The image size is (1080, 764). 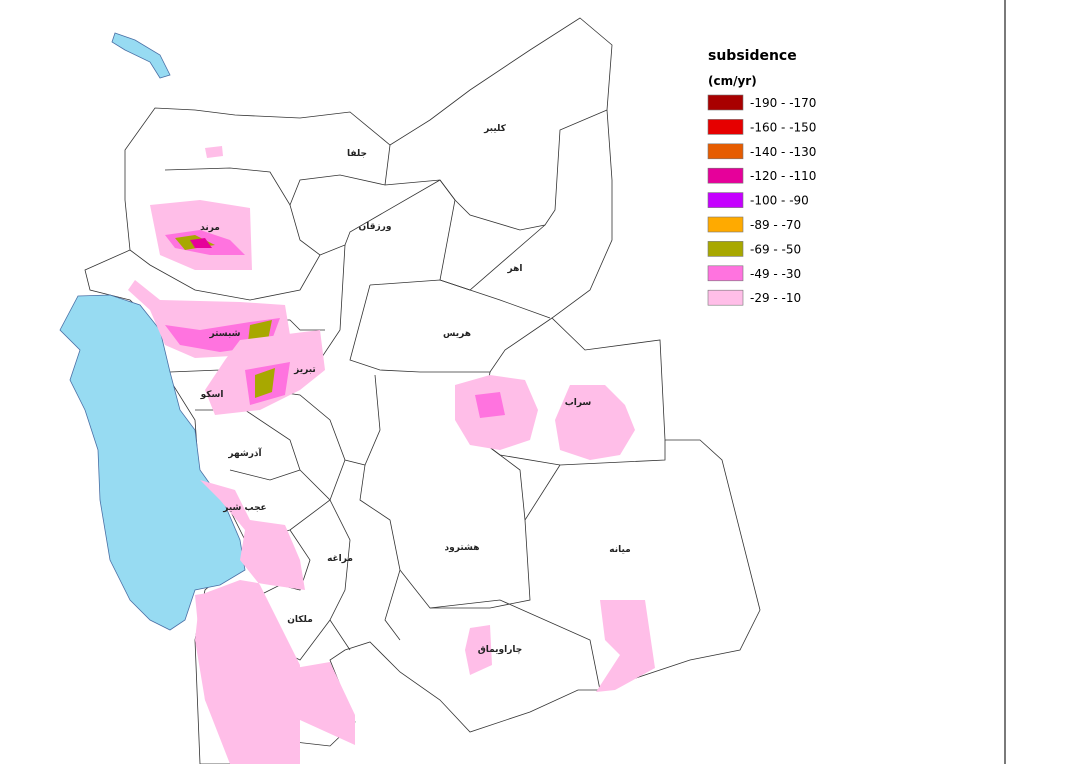 What do you see at coordinates (775, 225) in the screenshot?
I see `legend-label: -89 - -70` at bounding box center [775, 225].